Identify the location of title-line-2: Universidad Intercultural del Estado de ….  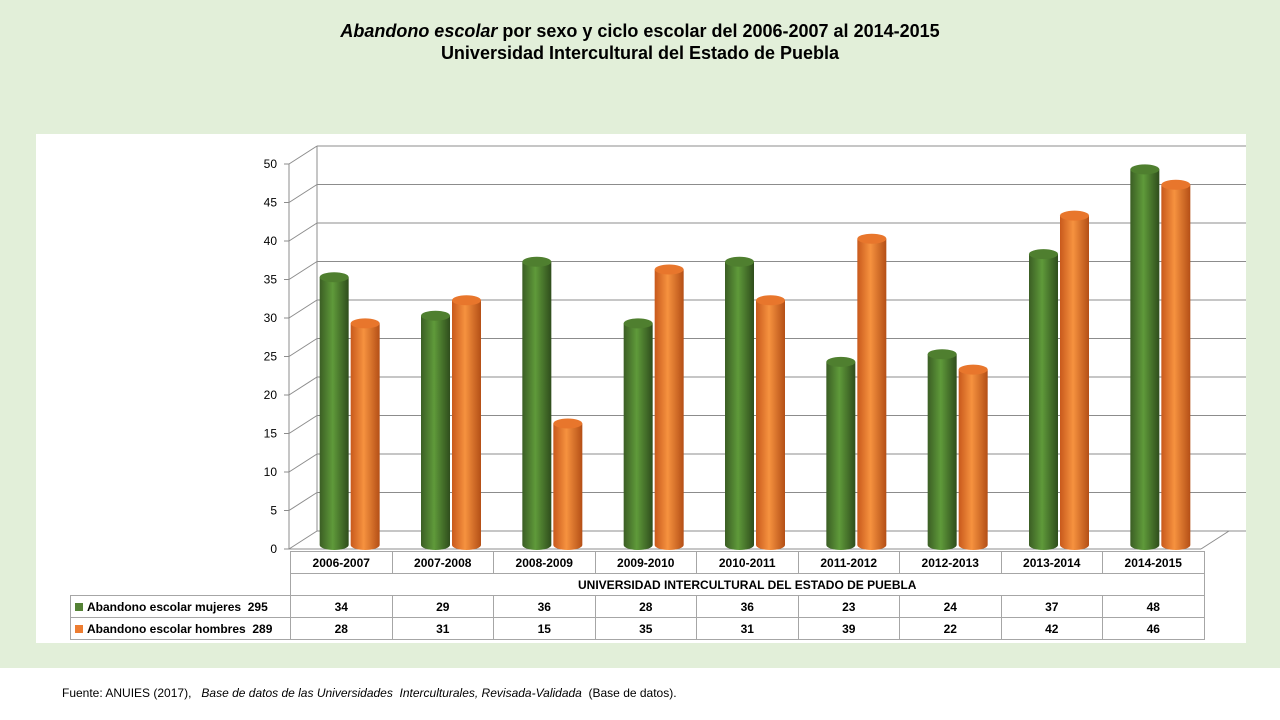
(640, 53).